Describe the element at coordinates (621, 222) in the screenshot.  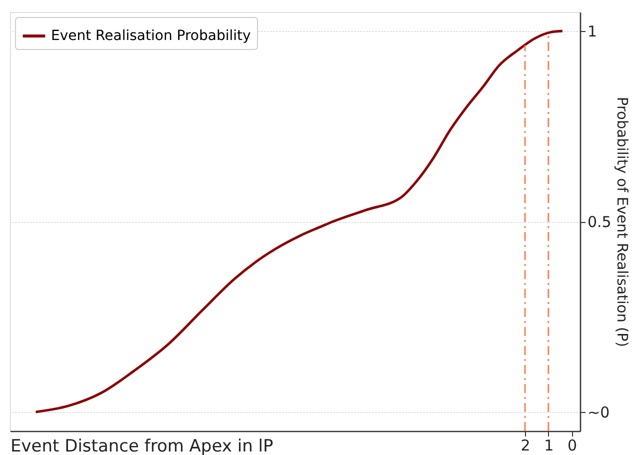
I see `y-axis-title: Probability of Event Realisation (P)` at that location.